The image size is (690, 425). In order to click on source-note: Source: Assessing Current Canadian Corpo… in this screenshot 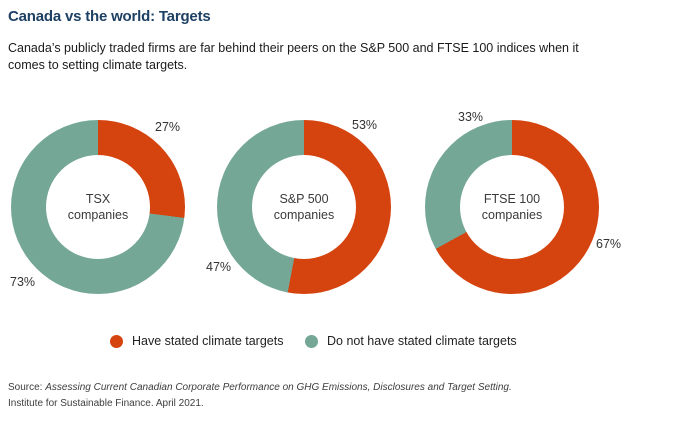, I will do `click(338, 395)`.